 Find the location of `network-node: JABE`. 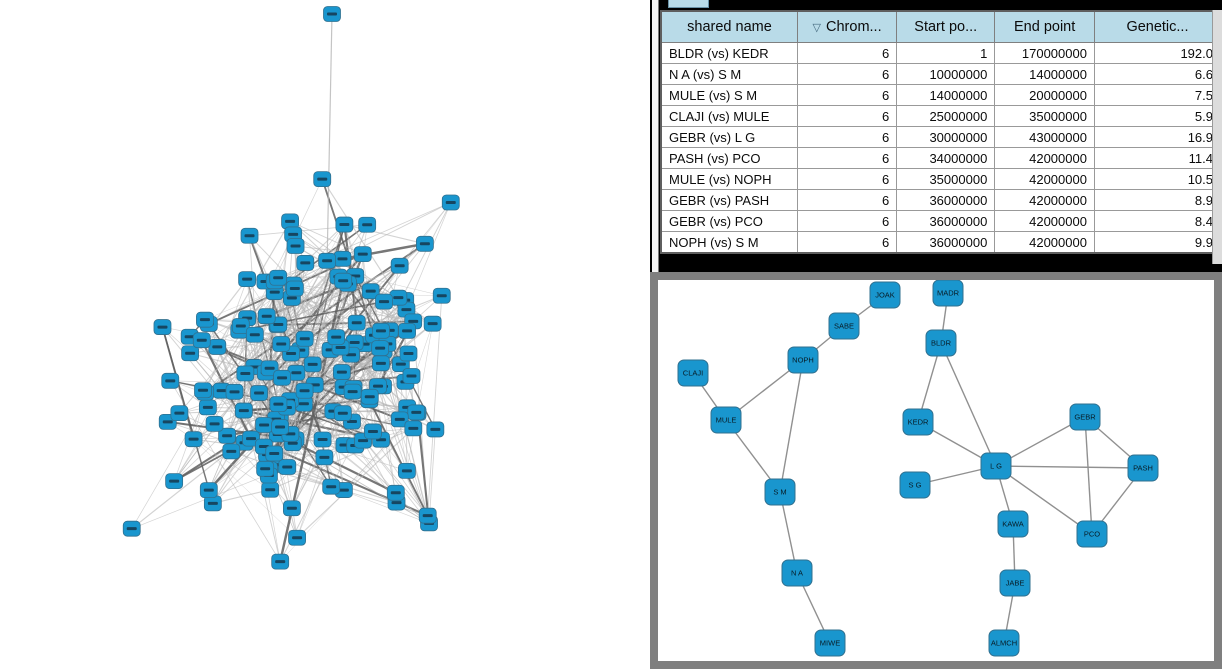

network-node: JABE is located at coordinates (1015, 583).